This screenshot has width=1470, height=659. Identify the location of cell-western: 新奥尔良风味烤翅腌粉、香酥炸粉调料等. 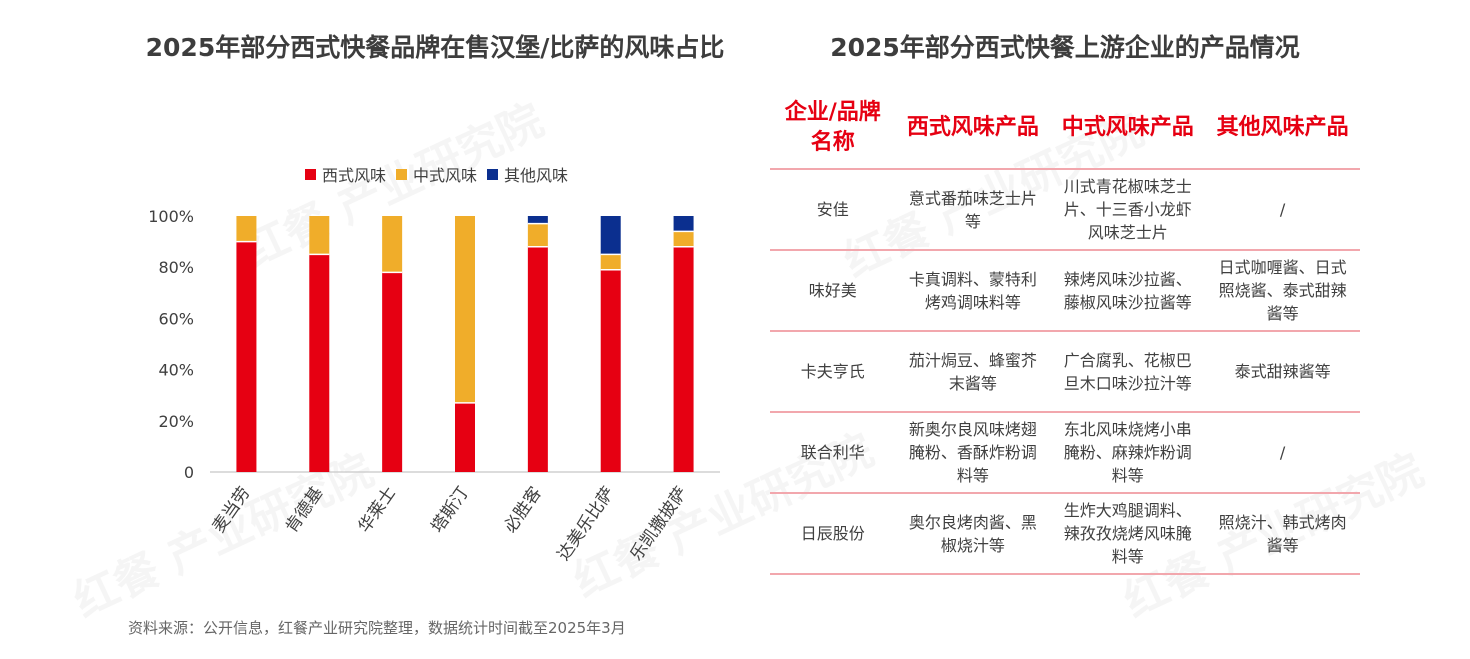
(973, 453).